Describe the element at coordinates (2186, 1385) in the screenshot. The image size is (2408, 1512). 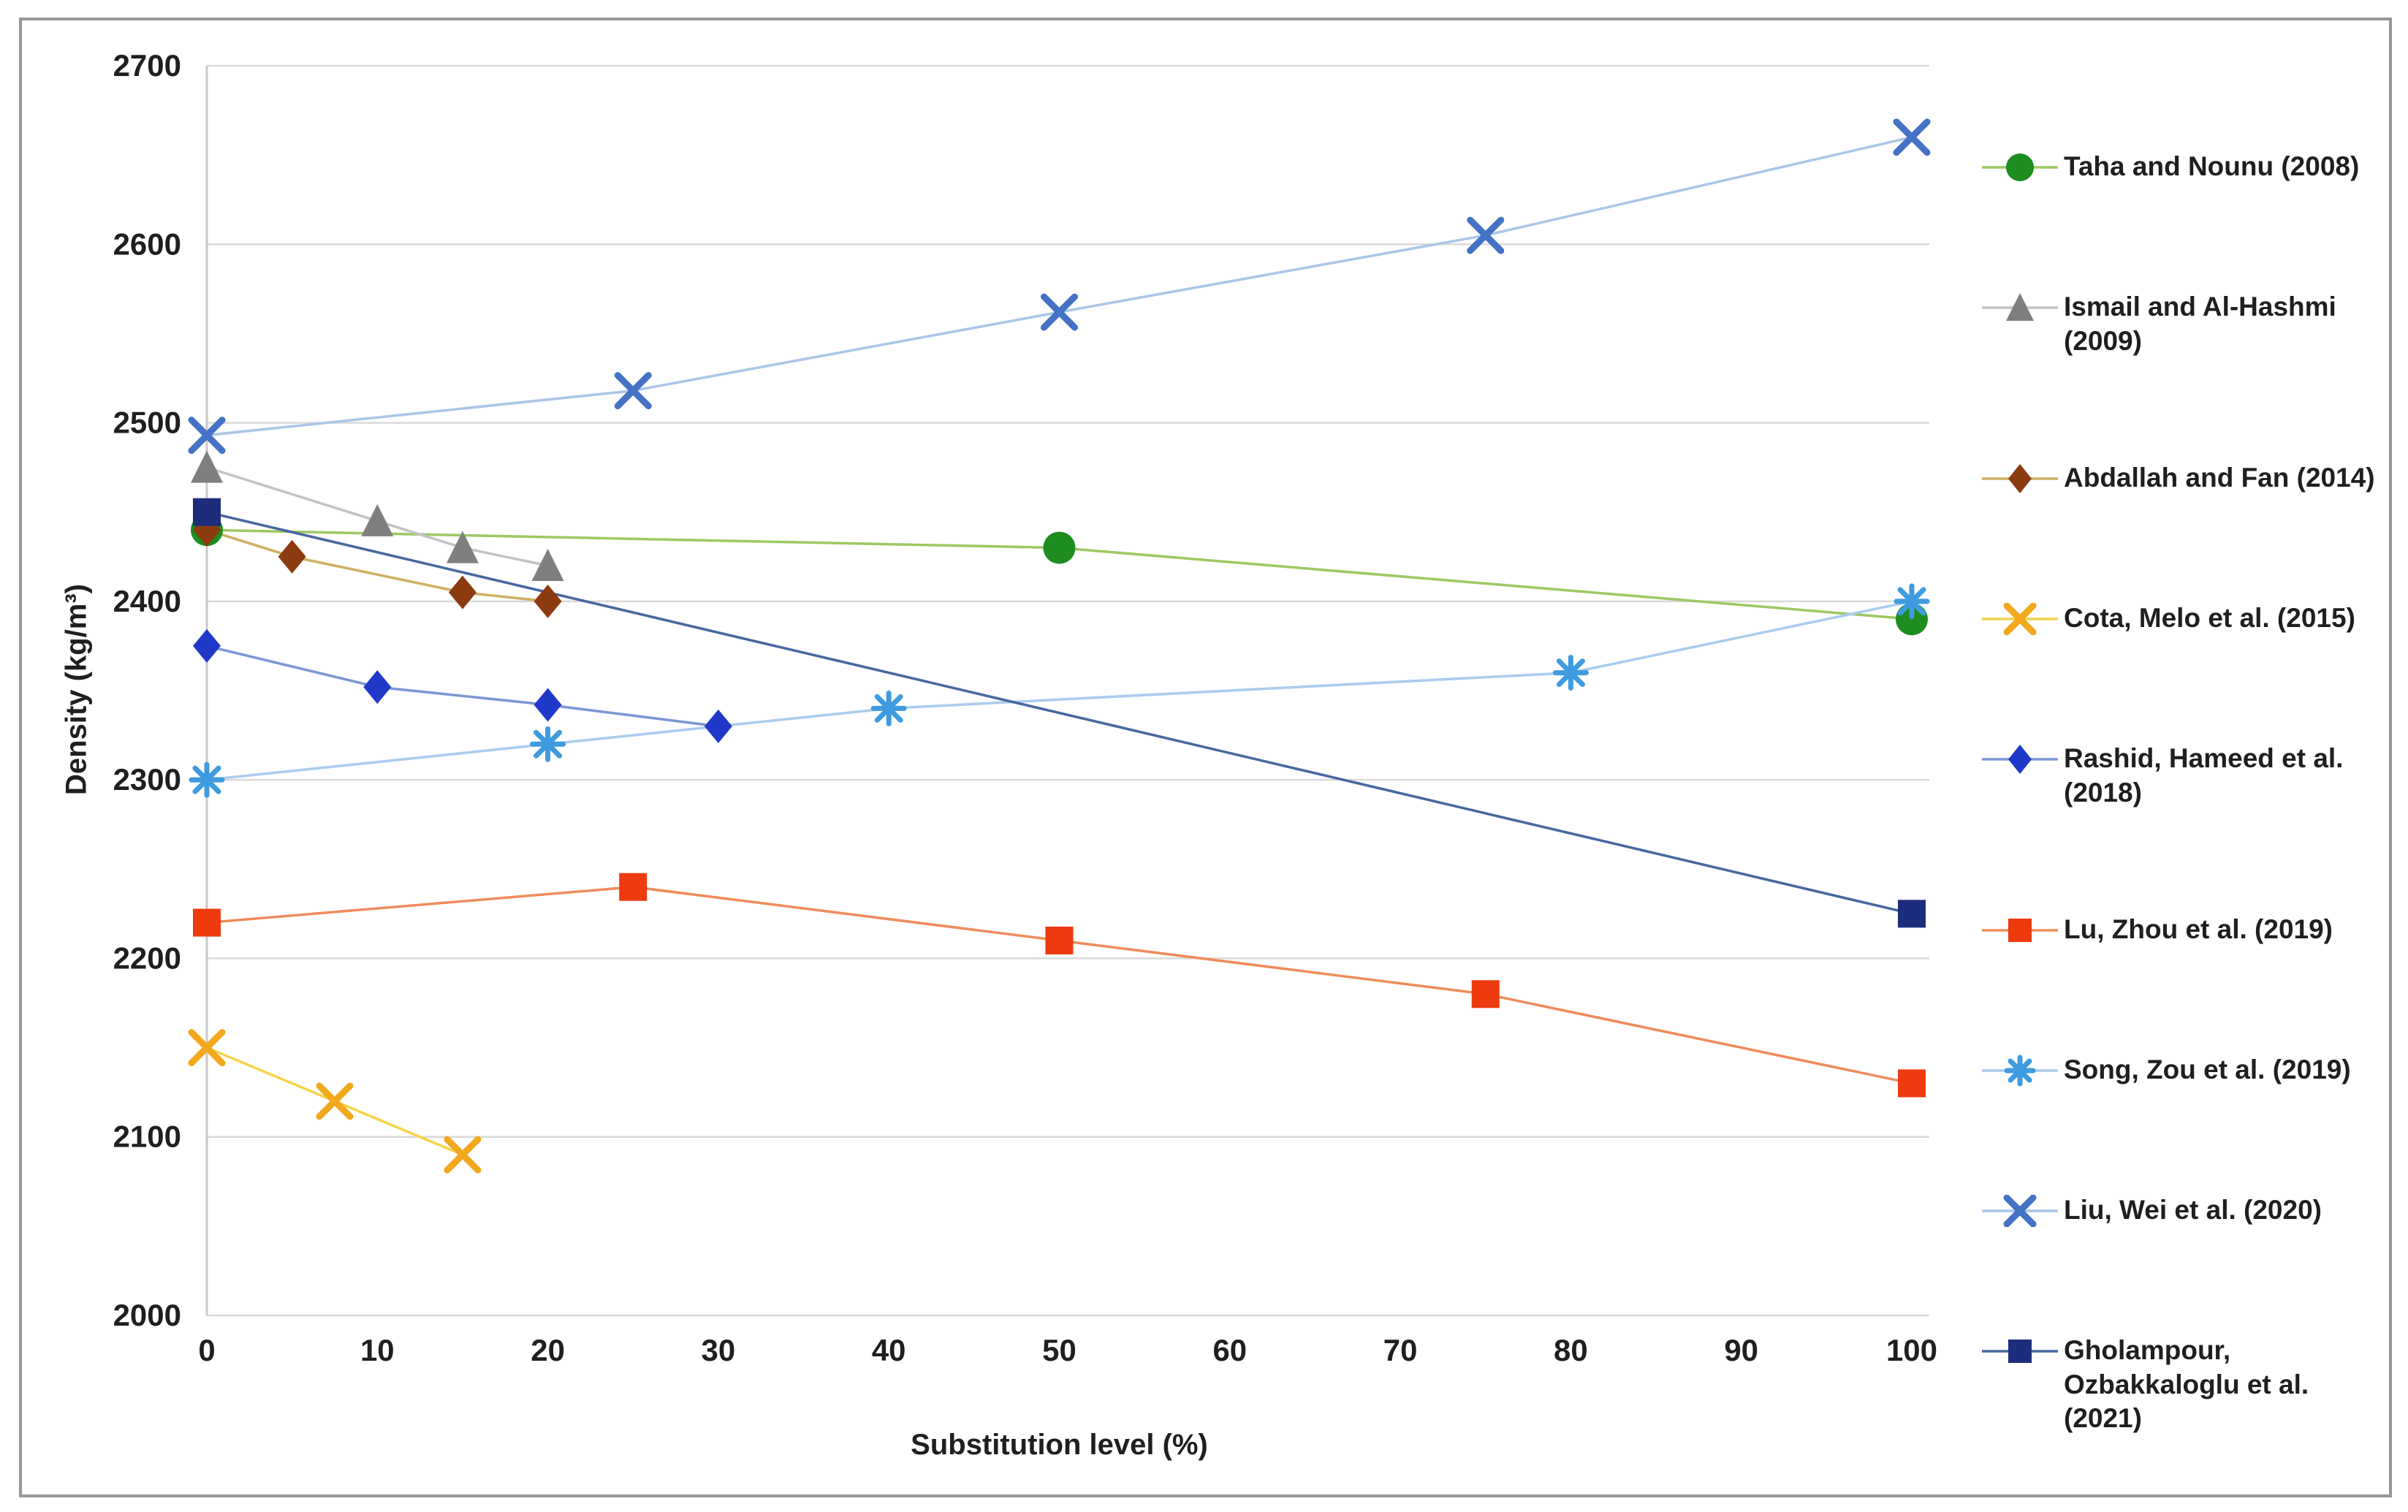
I see `legend-label: Gholampour, Ozbakkaloglu et al. (2021)` at that location.